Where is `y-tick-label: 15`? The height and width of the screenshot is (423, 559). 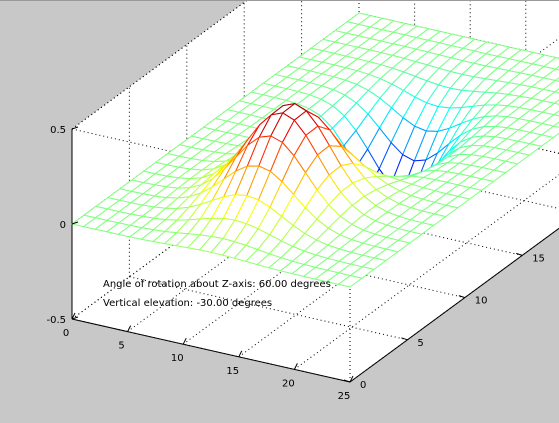 y-tick-label: 15 is located at coordinates (538, 258).